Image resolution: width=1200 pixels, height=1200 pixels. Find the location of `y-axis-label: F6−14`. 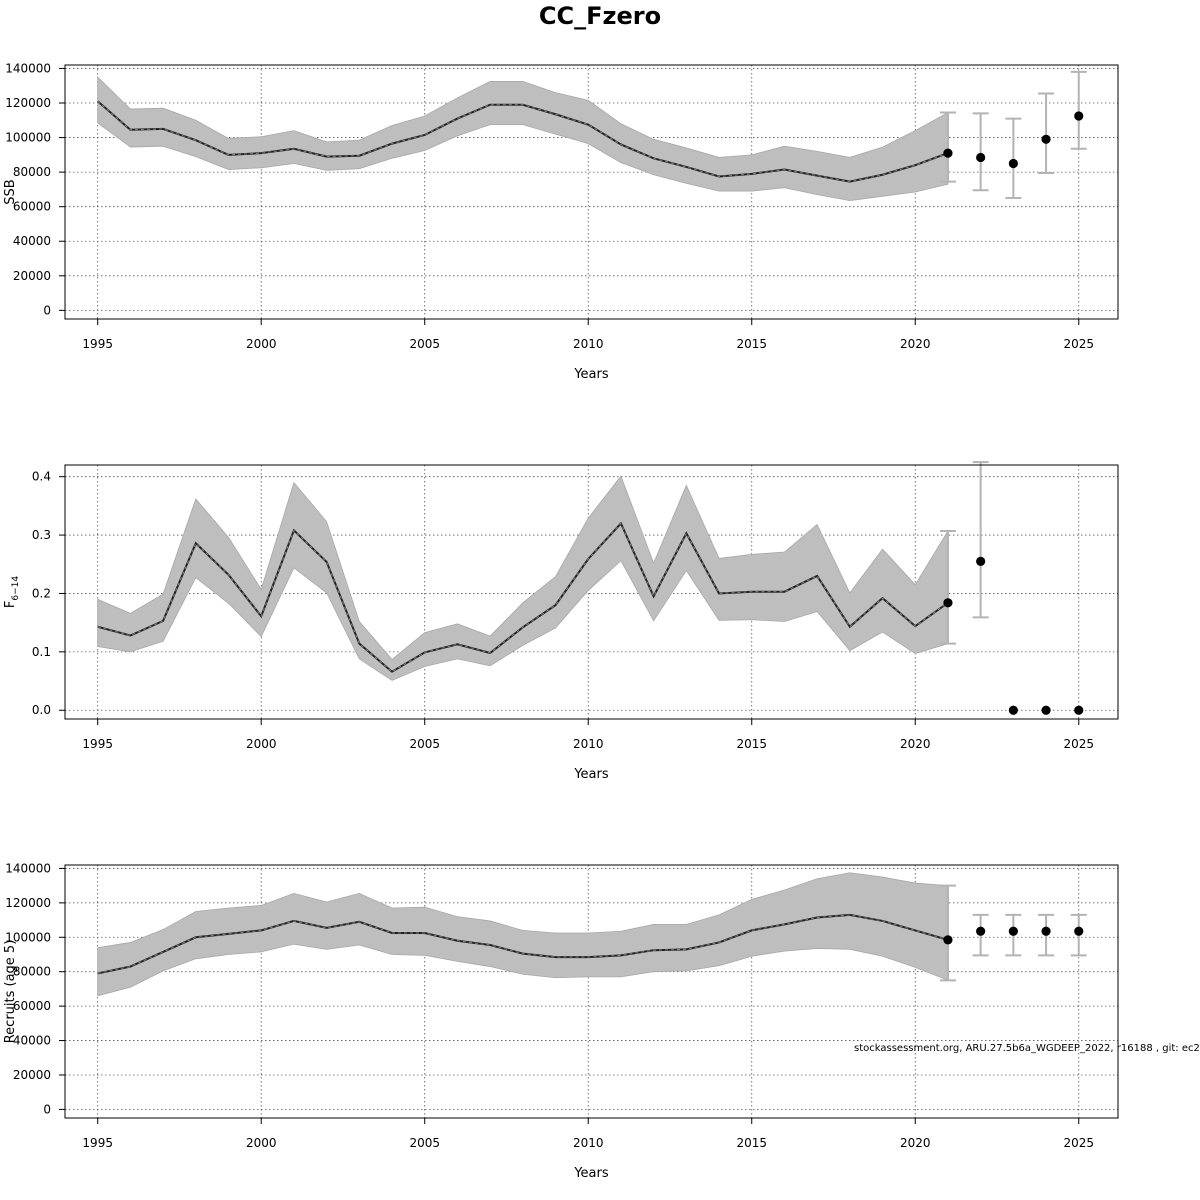

y-axis-label: F6−14 is located at coordinates (12, 592).